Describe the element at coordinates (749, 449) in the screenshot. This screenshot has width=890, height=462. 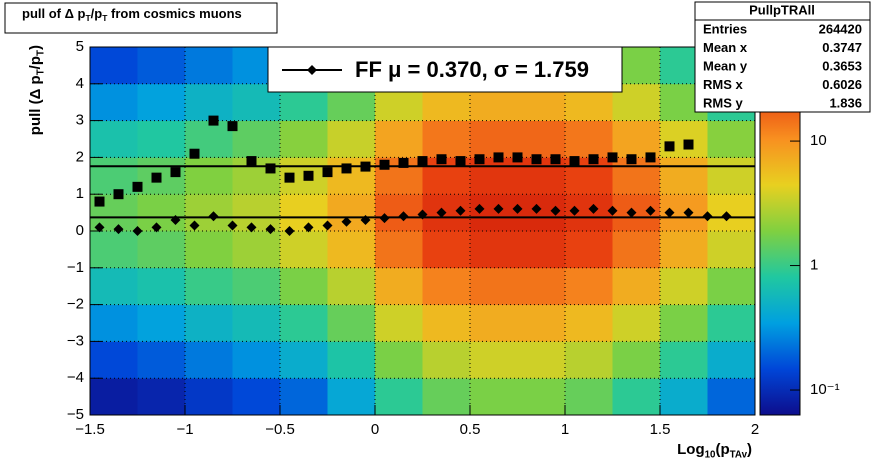
I see `x-axis-label-part: )` at that location.